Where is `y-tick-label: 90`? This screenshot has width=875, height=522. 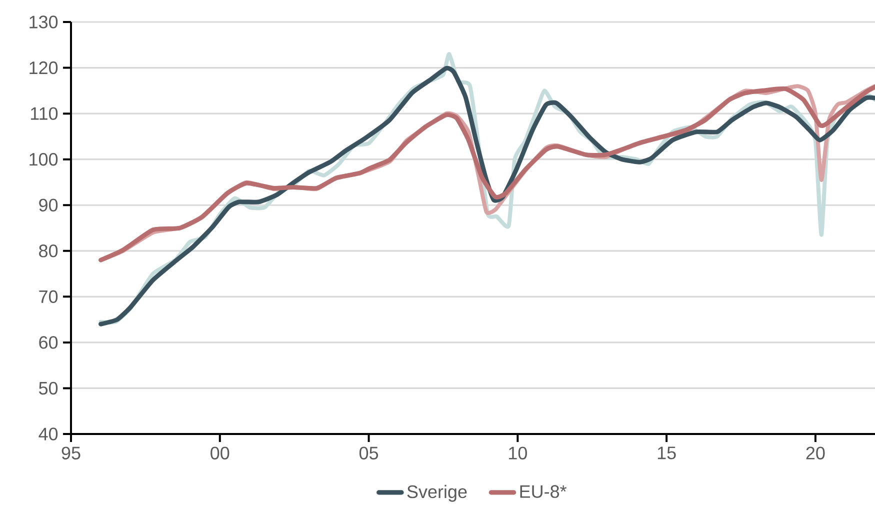 y-tick-label: 90 is located at coordinates (48, 205).